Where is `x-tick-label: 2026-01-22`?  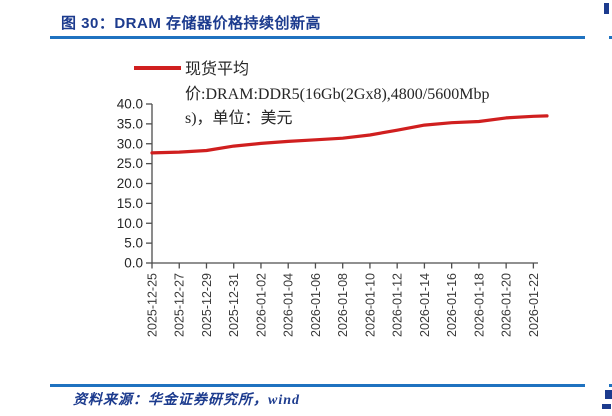 x-tick-label: 2026-01-22 is located at coordinates (534, 305).